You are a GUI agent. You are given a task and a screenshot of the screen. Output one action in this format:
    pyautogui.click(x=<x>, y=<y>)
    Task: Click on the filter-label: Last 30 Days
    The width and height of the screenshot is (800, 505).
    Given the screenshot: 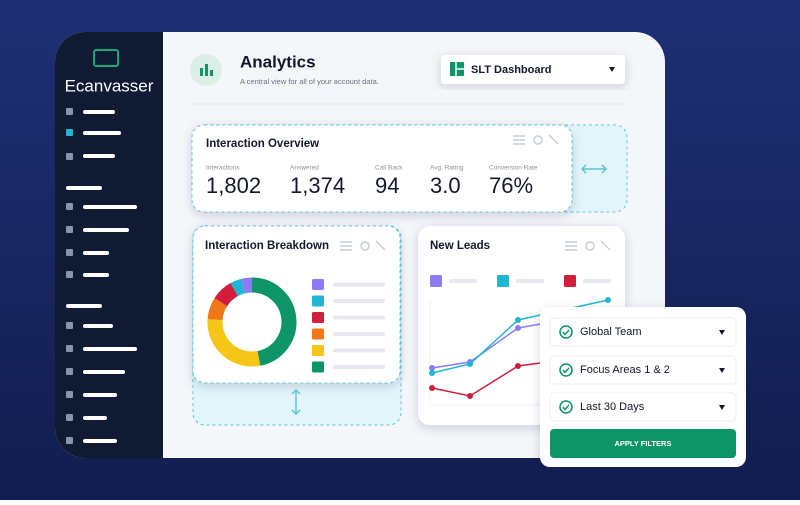 What is the action you would take?
    pyautogui.click(x=612, y=407)
    